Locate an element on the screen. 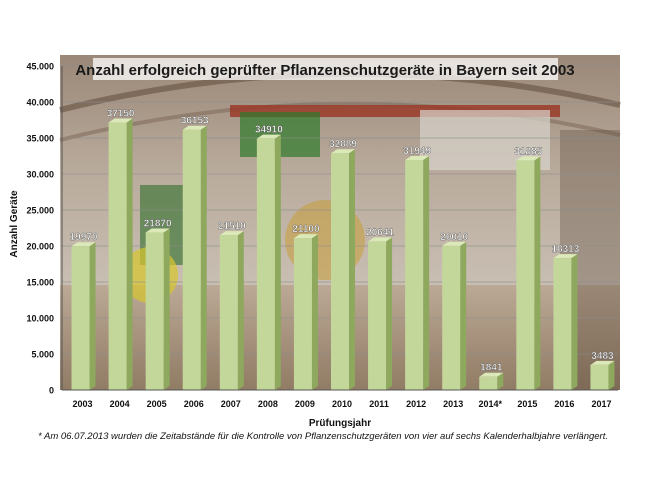  bar-2008 is located at coordinates (268, 262).